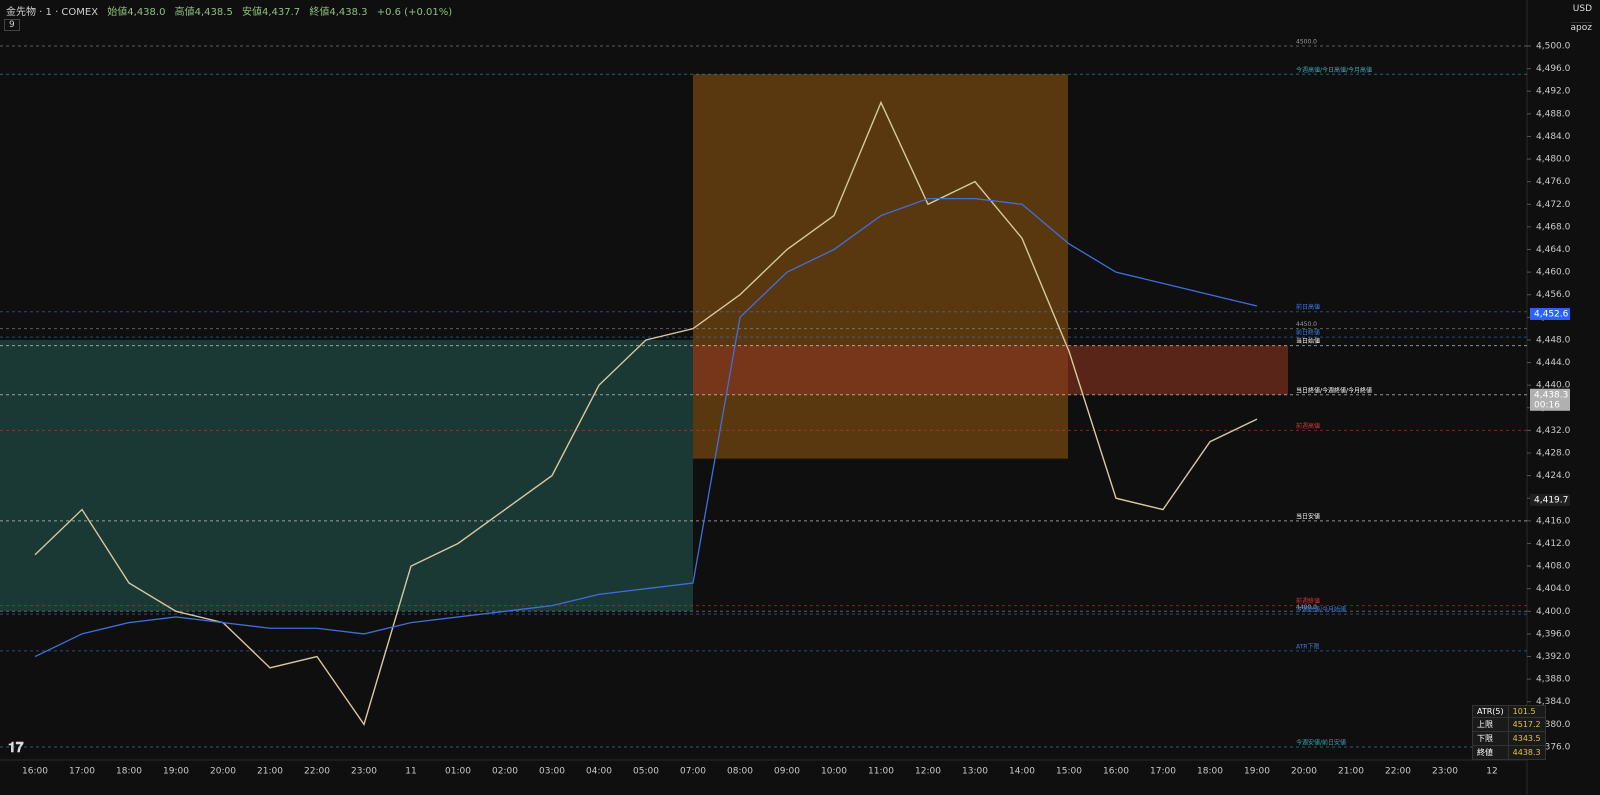 Image resolution: width=1600 pixels, height=795 pixels. Describe the element at coordinates (1308, 426) in the screenshot. I see `level-label: 前週高値` at that location.